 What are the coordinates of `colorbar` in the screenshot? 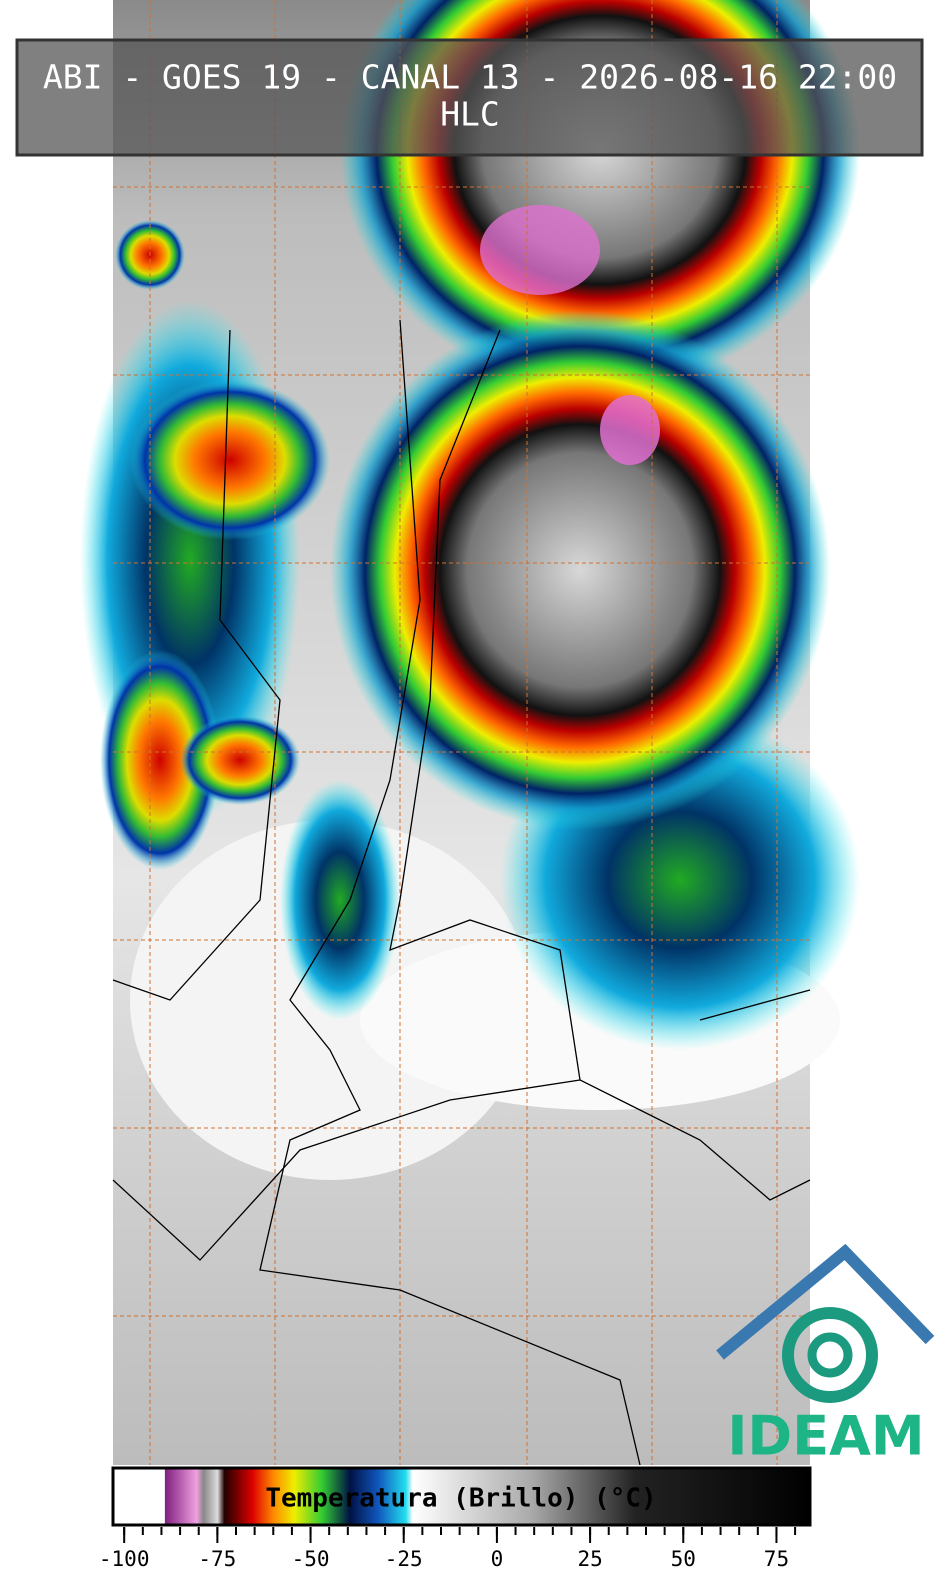 It's located at (461, 1496).